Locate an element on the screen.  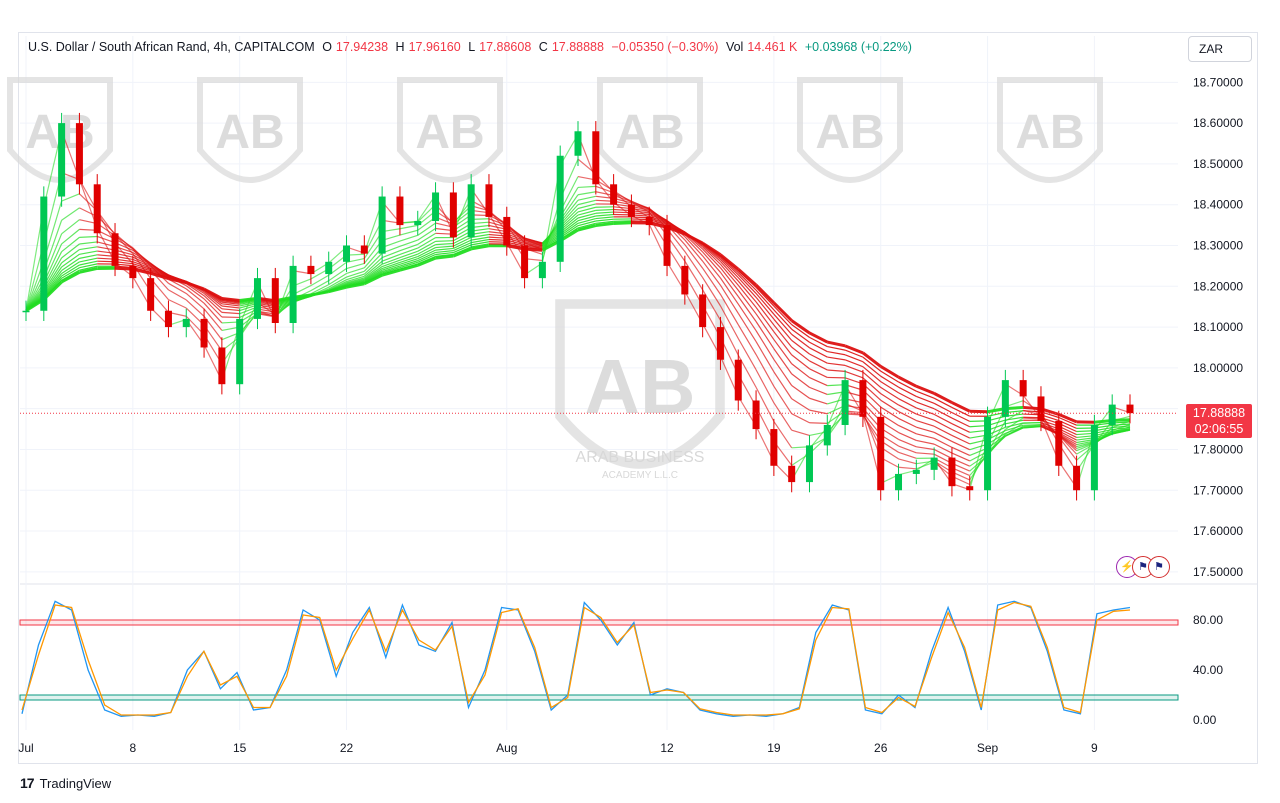
currency-selector: ZAR is located at coordinates (1220, 49).